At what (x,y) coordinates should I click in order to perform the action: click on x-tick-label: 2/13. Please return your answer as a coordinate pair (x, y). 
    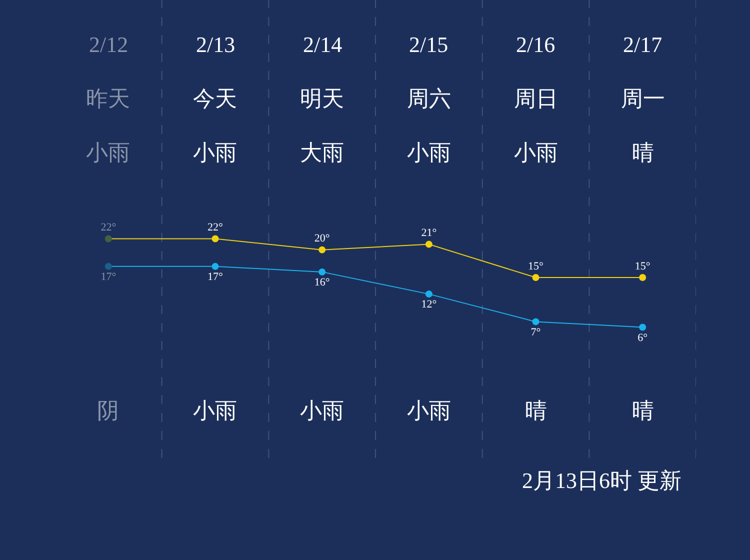
    Looking at the image, I should click on (216, 44).